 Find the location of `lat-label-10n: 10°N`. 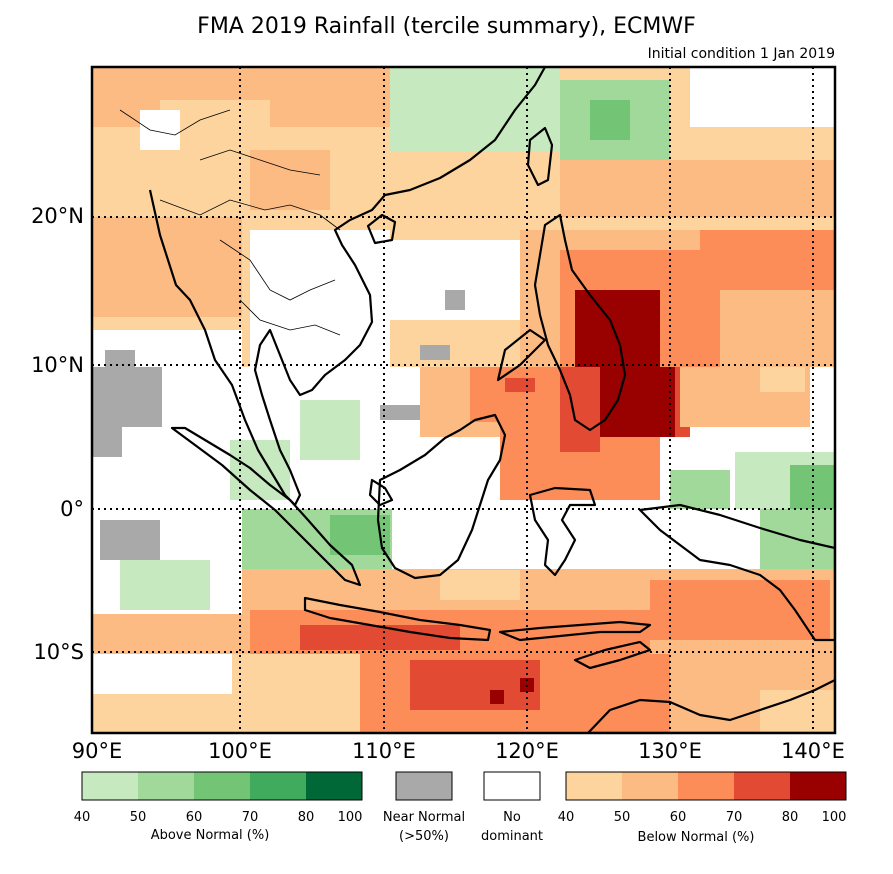

lat-label-10n: 10°N is located at coordinates (57, 365).